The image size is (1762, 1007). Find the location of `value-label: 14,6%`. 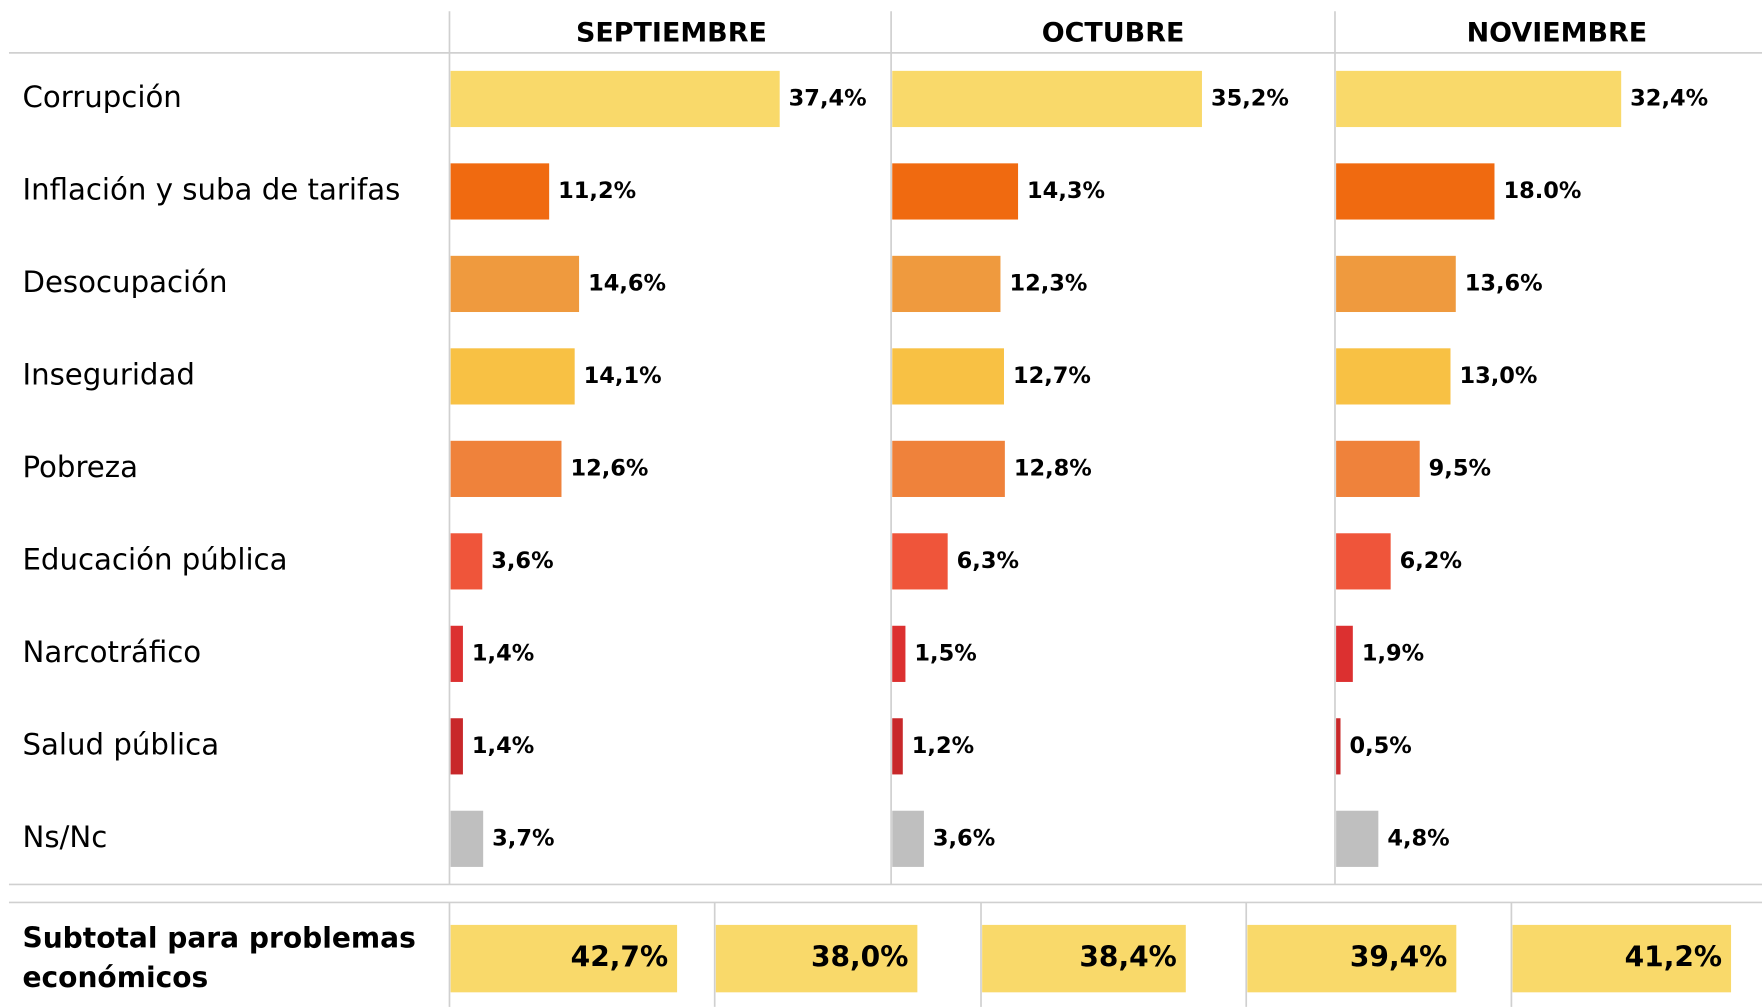

value-label: 14,6% is located at coordinates (627, 283).